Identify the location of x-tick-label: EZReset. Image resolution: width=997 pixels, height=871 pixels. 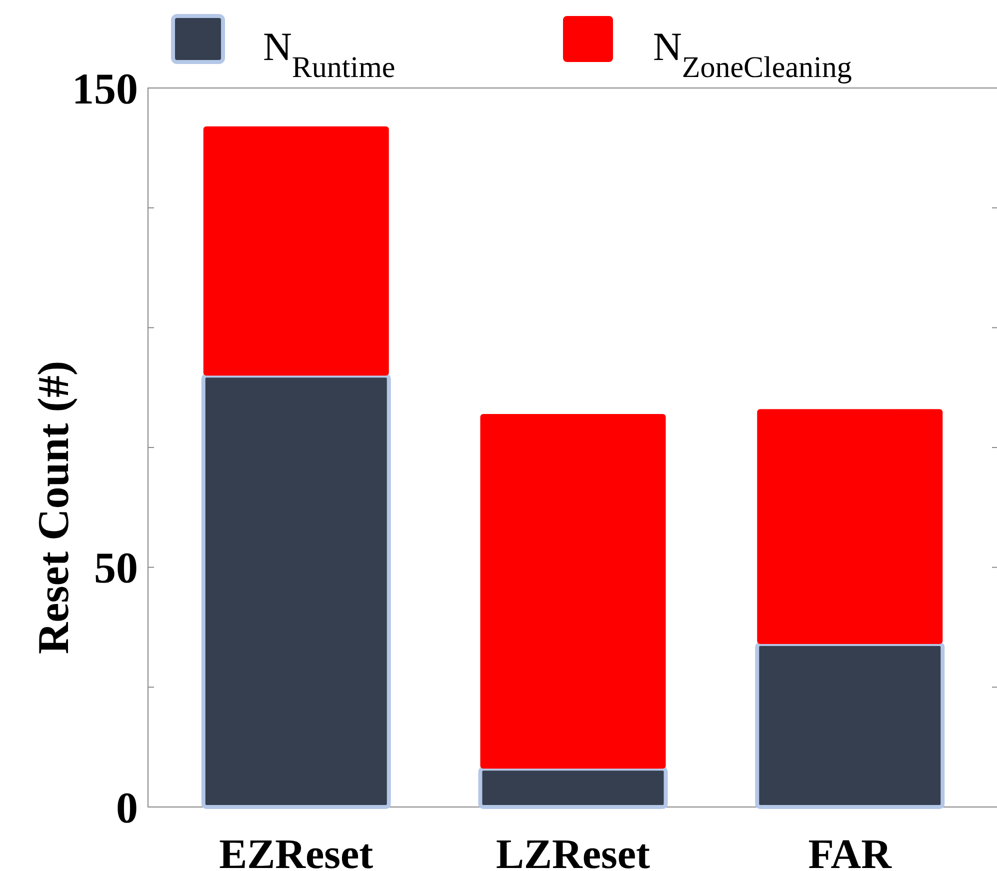
(296, 851).